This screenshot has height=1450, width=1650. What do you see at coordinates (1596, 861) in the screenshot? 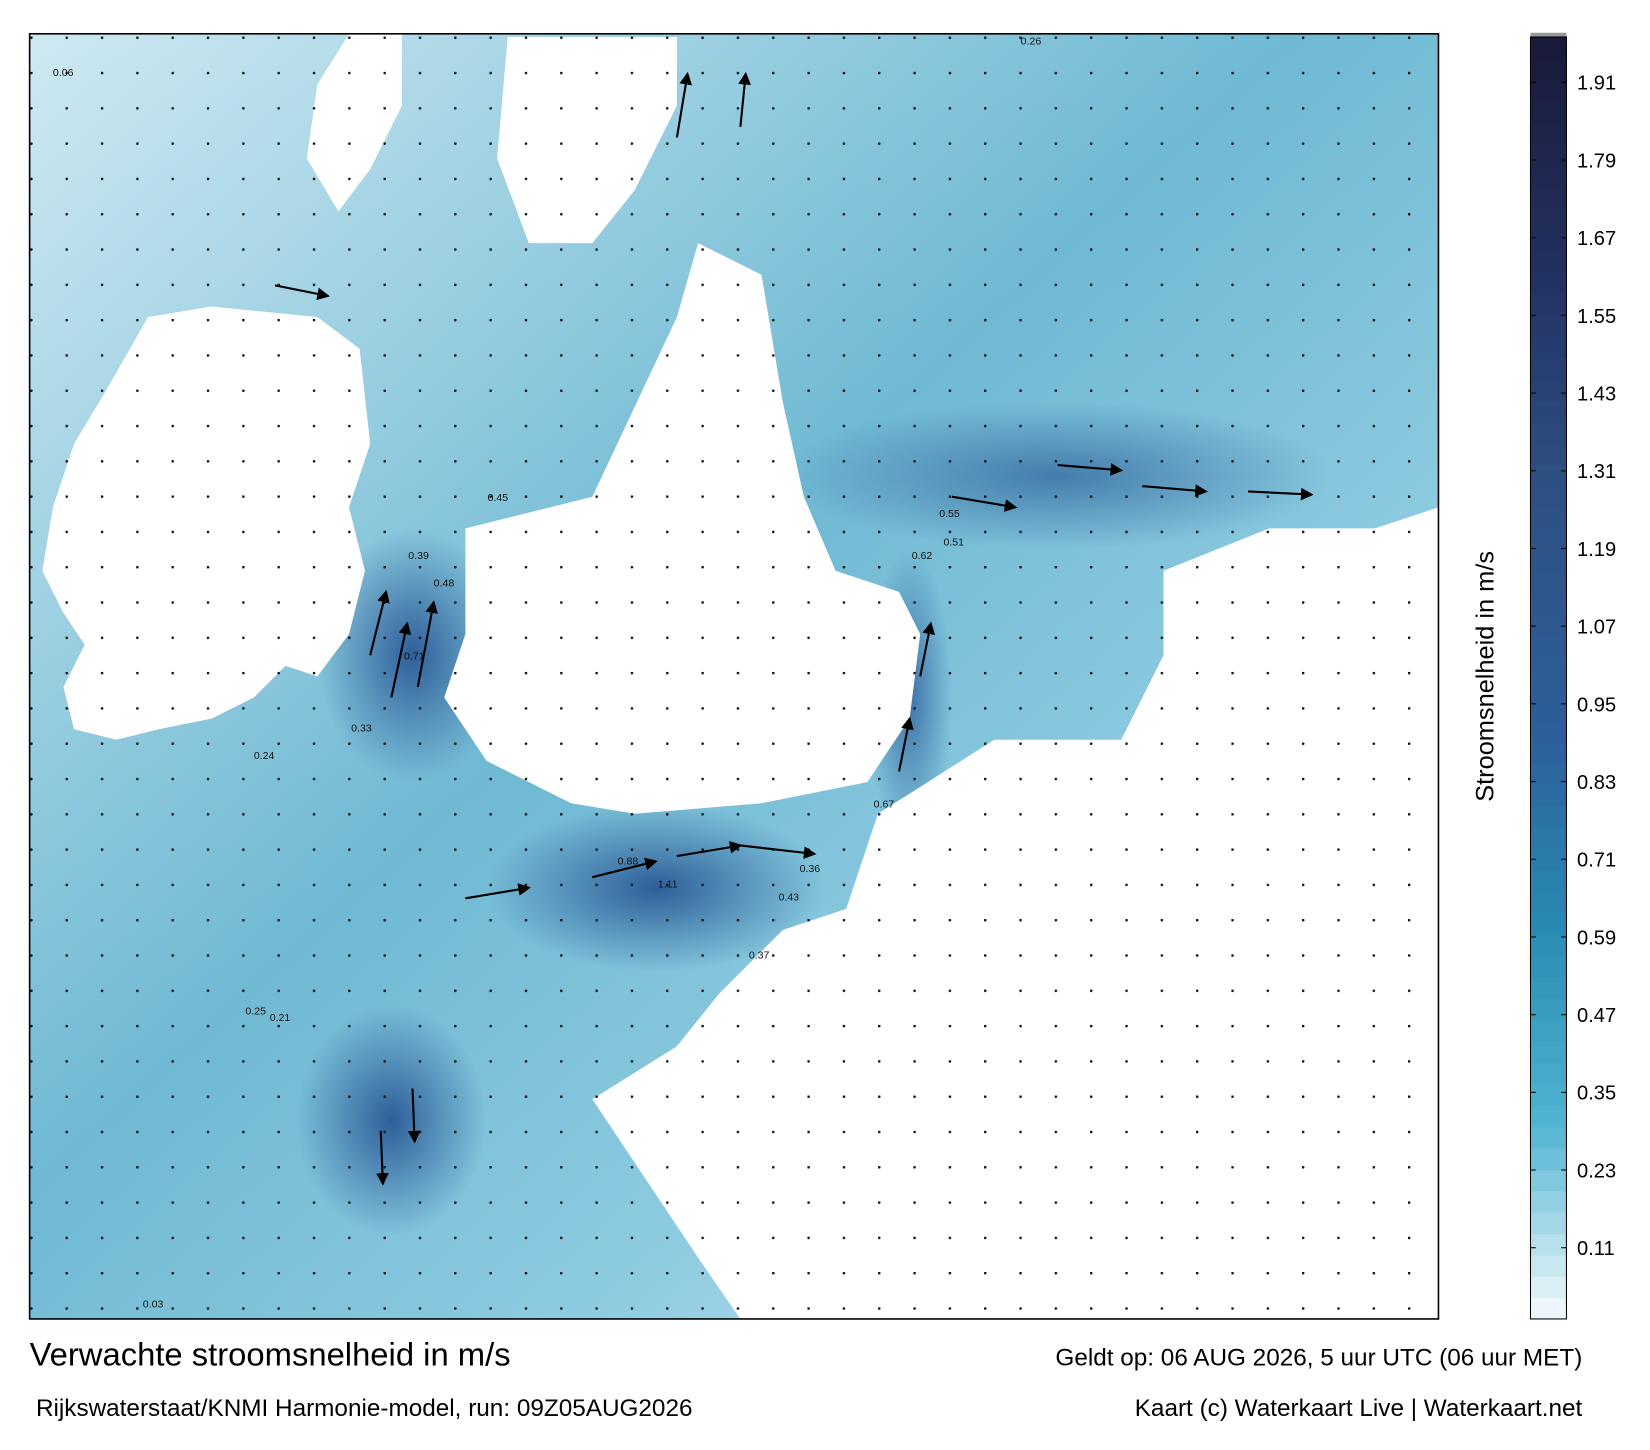
I see `colorbar-tick-label: 0.71` at bounding box center [1596, 861].